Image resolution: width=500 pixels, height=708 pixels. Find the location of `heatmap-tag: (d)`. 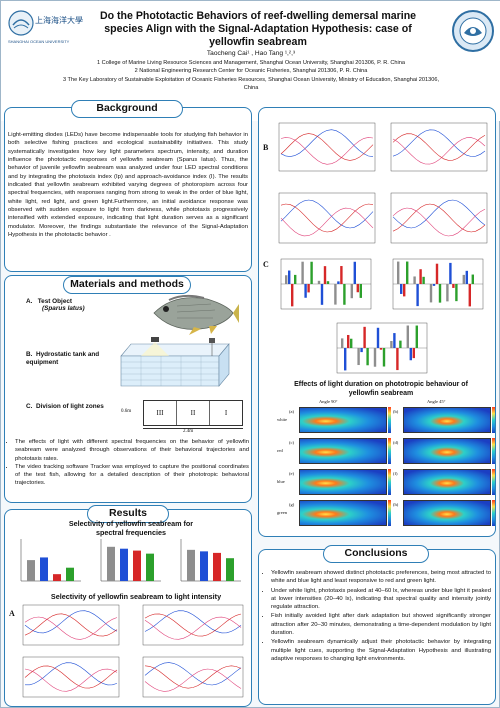

heatmap-tag: (d) is located at coordinates (396, 442).